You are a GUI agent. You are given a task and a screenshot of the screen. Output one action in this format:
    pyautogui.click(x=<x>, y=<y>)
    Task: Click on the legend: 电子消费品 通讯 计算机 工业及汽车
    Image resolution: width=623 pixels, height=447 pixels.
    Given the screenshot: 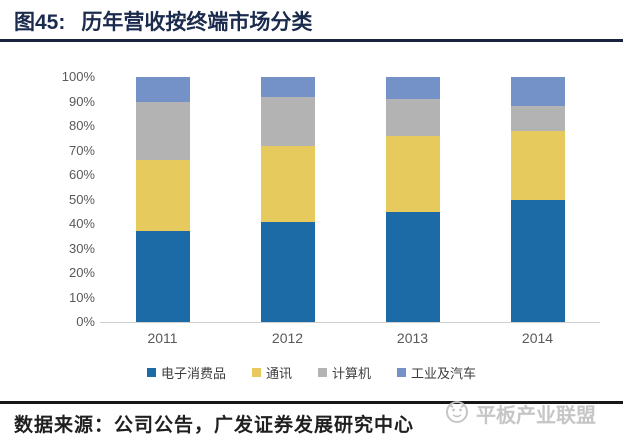 What is the action you would take?
    pyautogui.click(x=311, y=372)
    